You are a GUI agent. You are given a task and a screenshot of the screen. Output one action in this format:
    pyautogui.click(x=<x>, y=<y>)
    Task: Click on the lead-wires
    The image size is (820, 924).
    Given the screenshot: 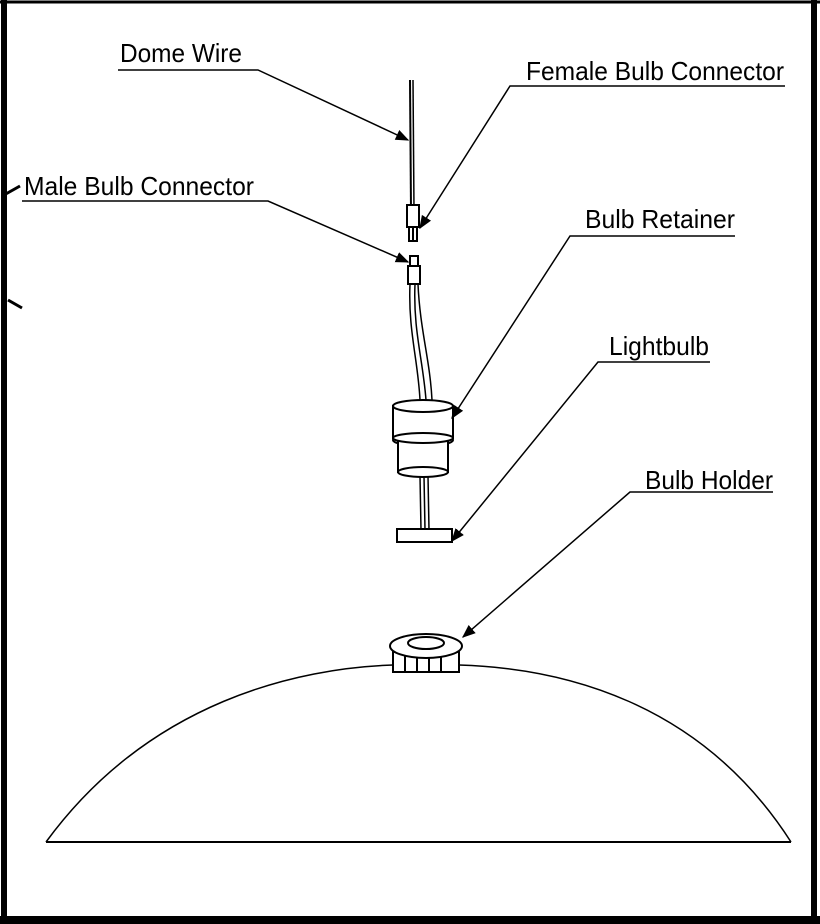 What is the action you would take?
    pyautogui.click(x=420, y=342)
    